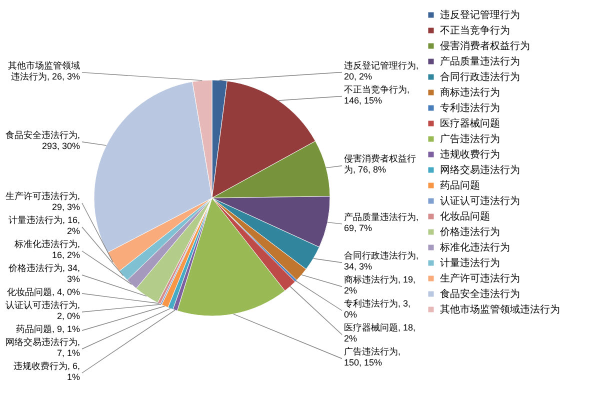 This screenshot has height=396, width=594. I want to click on data-label: 化妆品问题, 4, 0%, so click(43, 292).